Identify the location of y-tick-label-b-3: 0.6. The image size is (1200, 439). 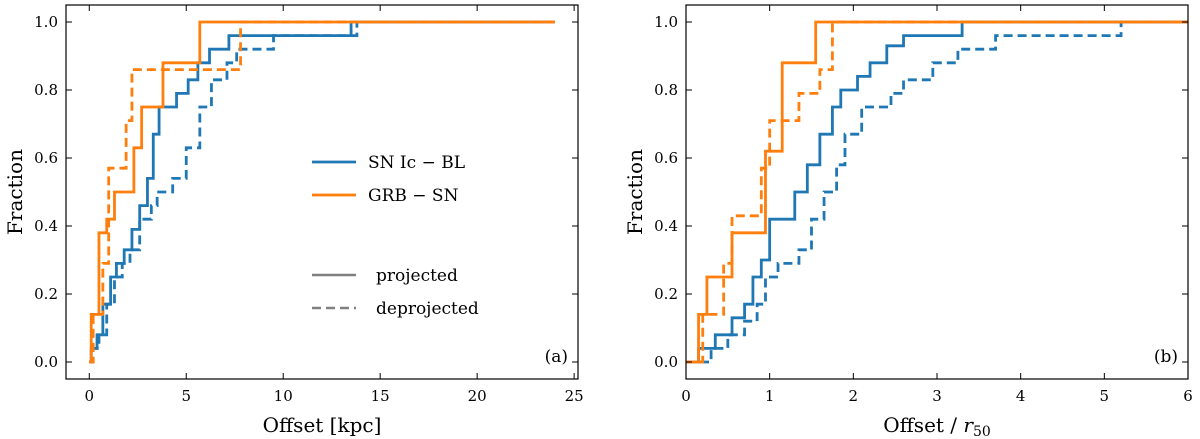
(666, 158).